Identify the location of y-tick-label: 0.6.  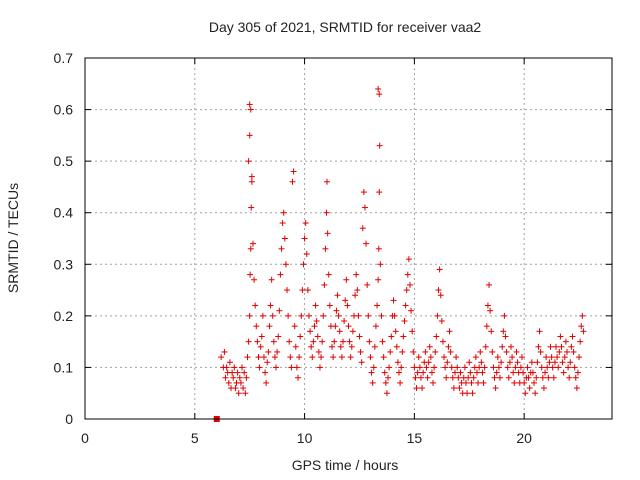
(64, 110).